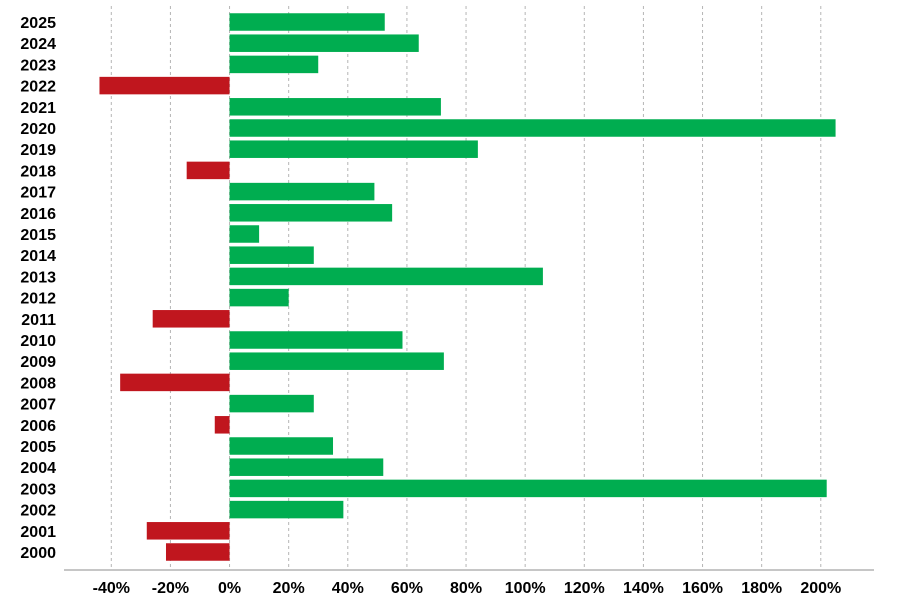 This screenshot has height=600, width=900. What do you see at coordinates (38, 129) in the screenshot?
I see `y-tick-label: 2020` at bounding box center [38, 129].